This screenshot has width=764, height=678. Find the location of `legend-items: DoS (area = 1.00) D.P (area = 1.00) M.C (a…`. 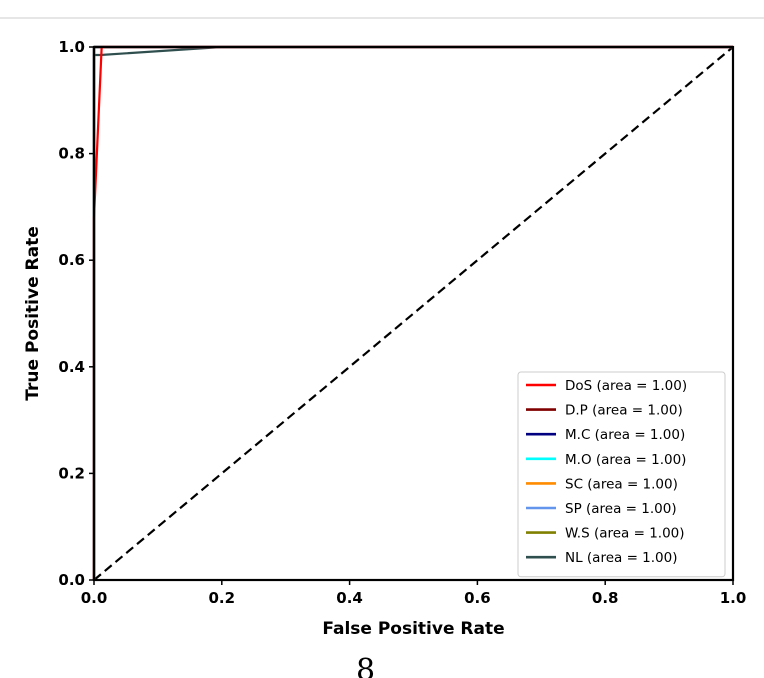

legend-items: DoS (area = 1.00) D.P (area = 1.00) M.C (a… is located at coordinates (606, 472).